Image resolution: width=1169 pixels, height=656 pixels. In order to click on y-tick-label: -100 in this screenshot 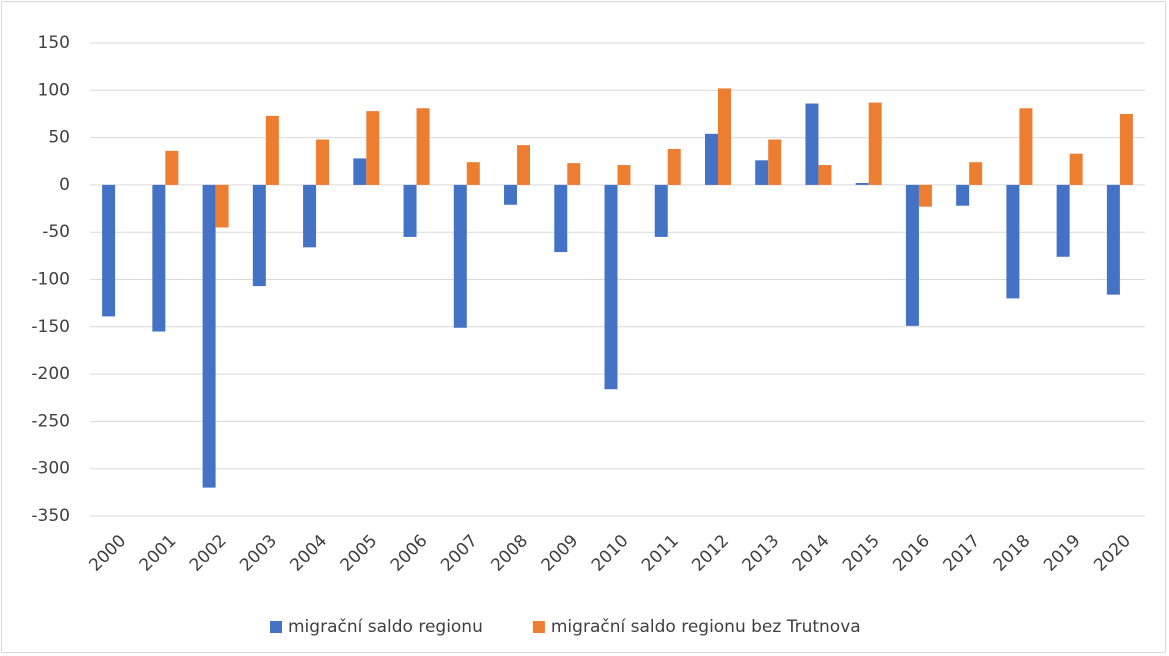, I will do `click(50, 280)`.